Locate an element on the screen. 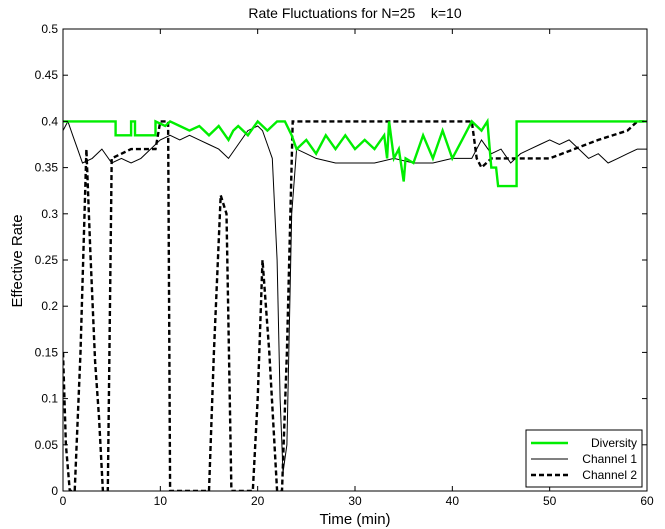  series-line-diversity is located at coordinates (355, 152).